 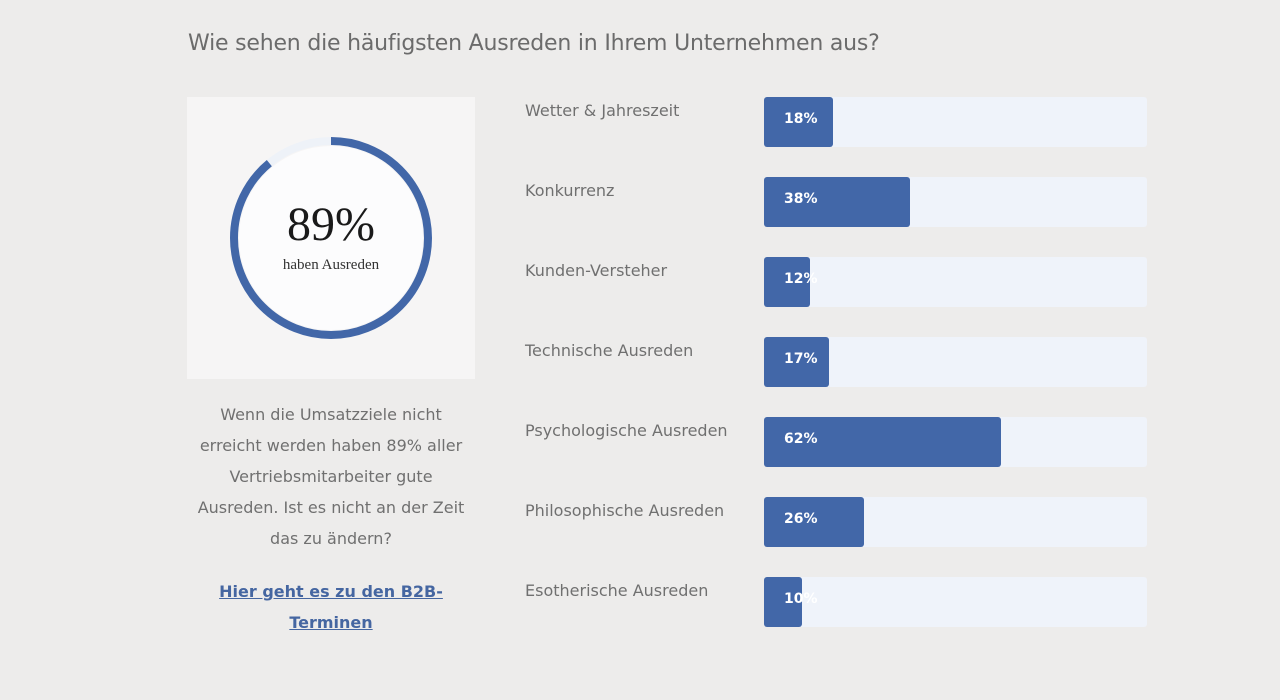 What do you see at coordinates (625, 510) in the screenshot?
I see `bar-label: Philosophische Ausreden` at bounding box center [625, 510].